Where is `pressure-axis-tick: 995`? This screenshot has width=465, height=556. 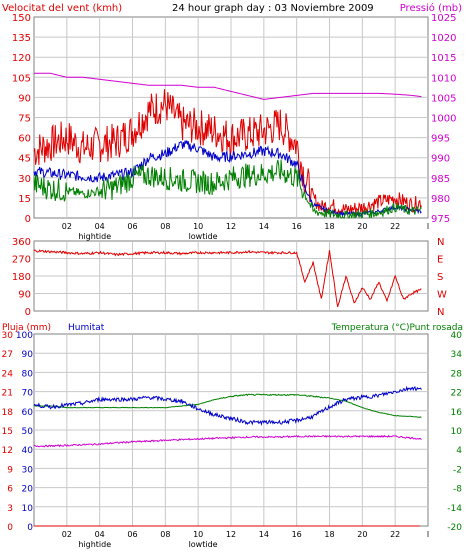
pressure-axis-tick: 995 is located at coordinates (440, 139).